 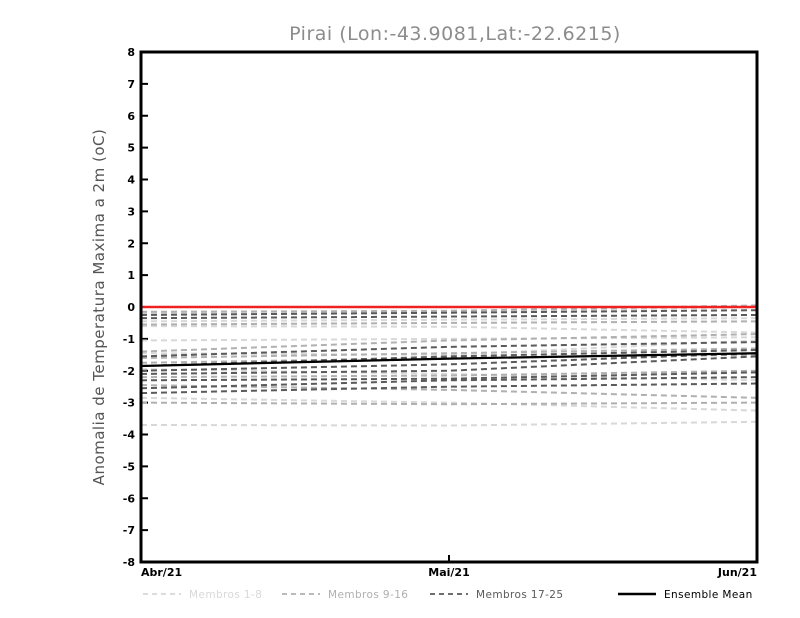 What do you see at coordinates (131, 275) in the screenshot?
I see `y-tick-label: 1` at bounding box center [131, 275].